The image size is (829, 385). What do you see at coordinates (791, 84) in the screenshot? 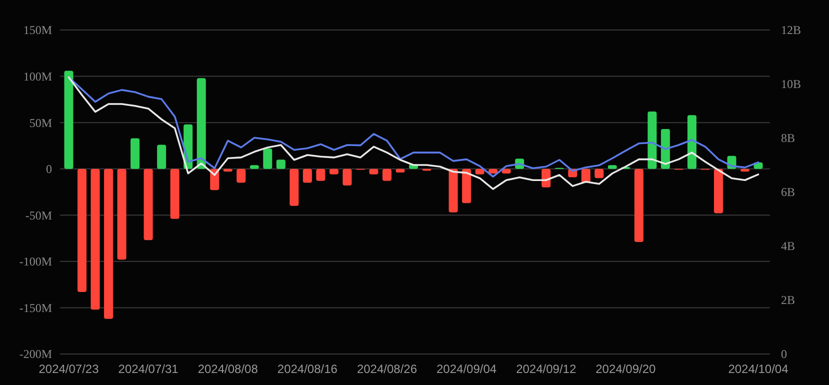
I see `y2-tick-label: 10B` at bounding box center [791, 84].